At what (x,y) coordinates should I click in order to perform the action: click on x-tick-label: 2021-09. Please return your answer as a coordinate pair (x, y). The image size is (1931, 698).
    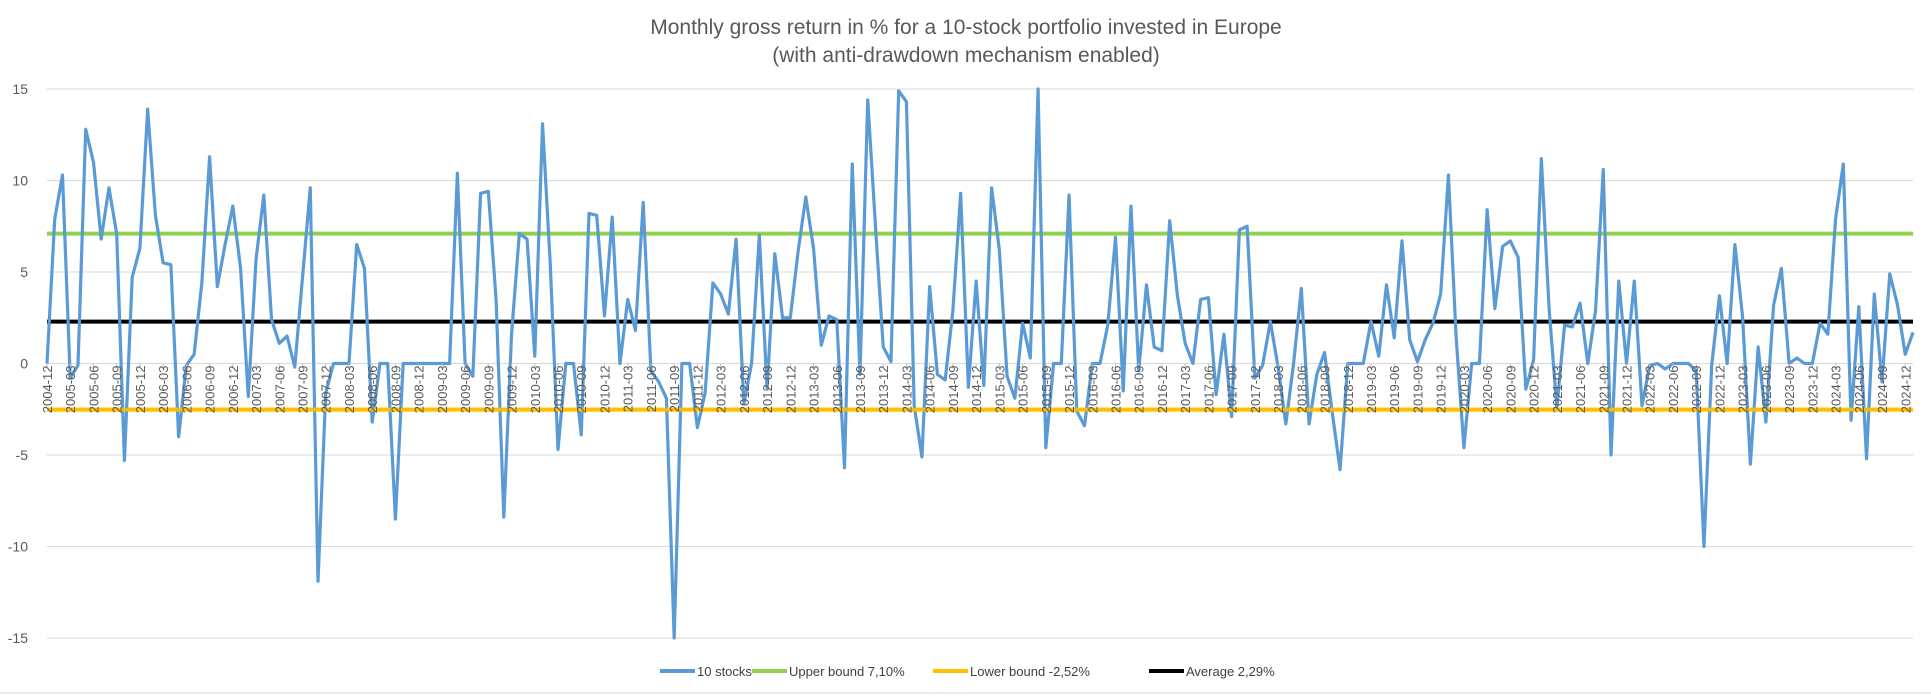
    Looking at the image, I should click on (1603, 390).